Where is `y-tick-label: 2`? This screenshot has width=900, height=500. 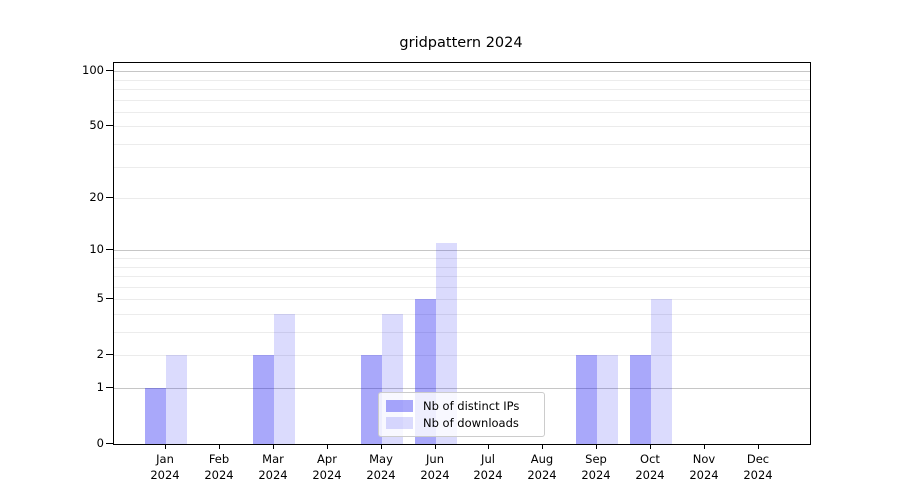 y-tick-label: 2 is located at coordinates (100, 354).